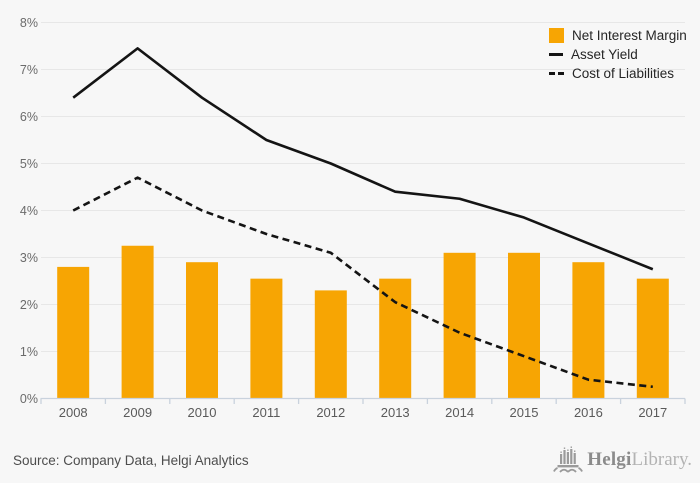  What do you see at coordinates (202, 330) in the screenshot?
I see `bar-2010` at bounding box center [202, 330].